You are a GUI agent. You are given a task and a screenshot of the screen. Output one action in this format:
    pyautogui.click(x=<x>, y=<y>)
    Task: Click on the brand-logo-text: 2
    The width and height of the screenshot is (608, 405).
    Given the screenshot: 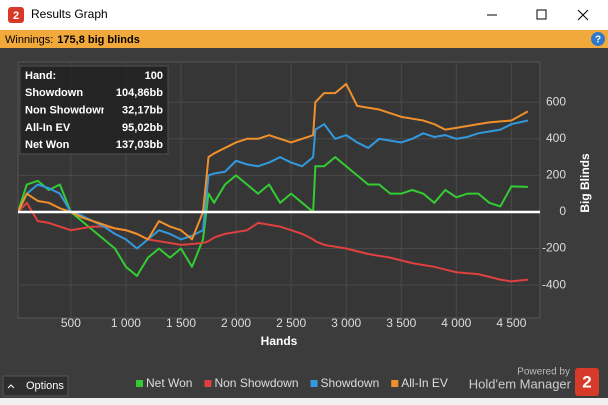 What is the action you would take?
    pyautogui.click(x=586, y=381)
    